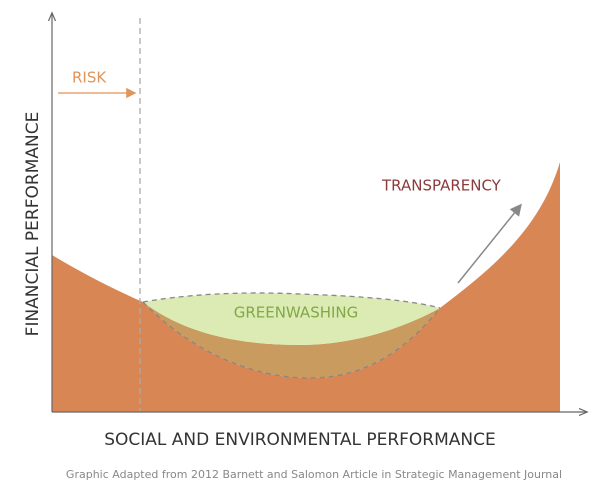 Image resolution: width=606 pixels, height=487 pixels. What do you see at coordinates (33, 224) in the screenshot?
I see `y-axis-label: FINANCIAL PERFORMANCE` at bounding box center [33, 224].